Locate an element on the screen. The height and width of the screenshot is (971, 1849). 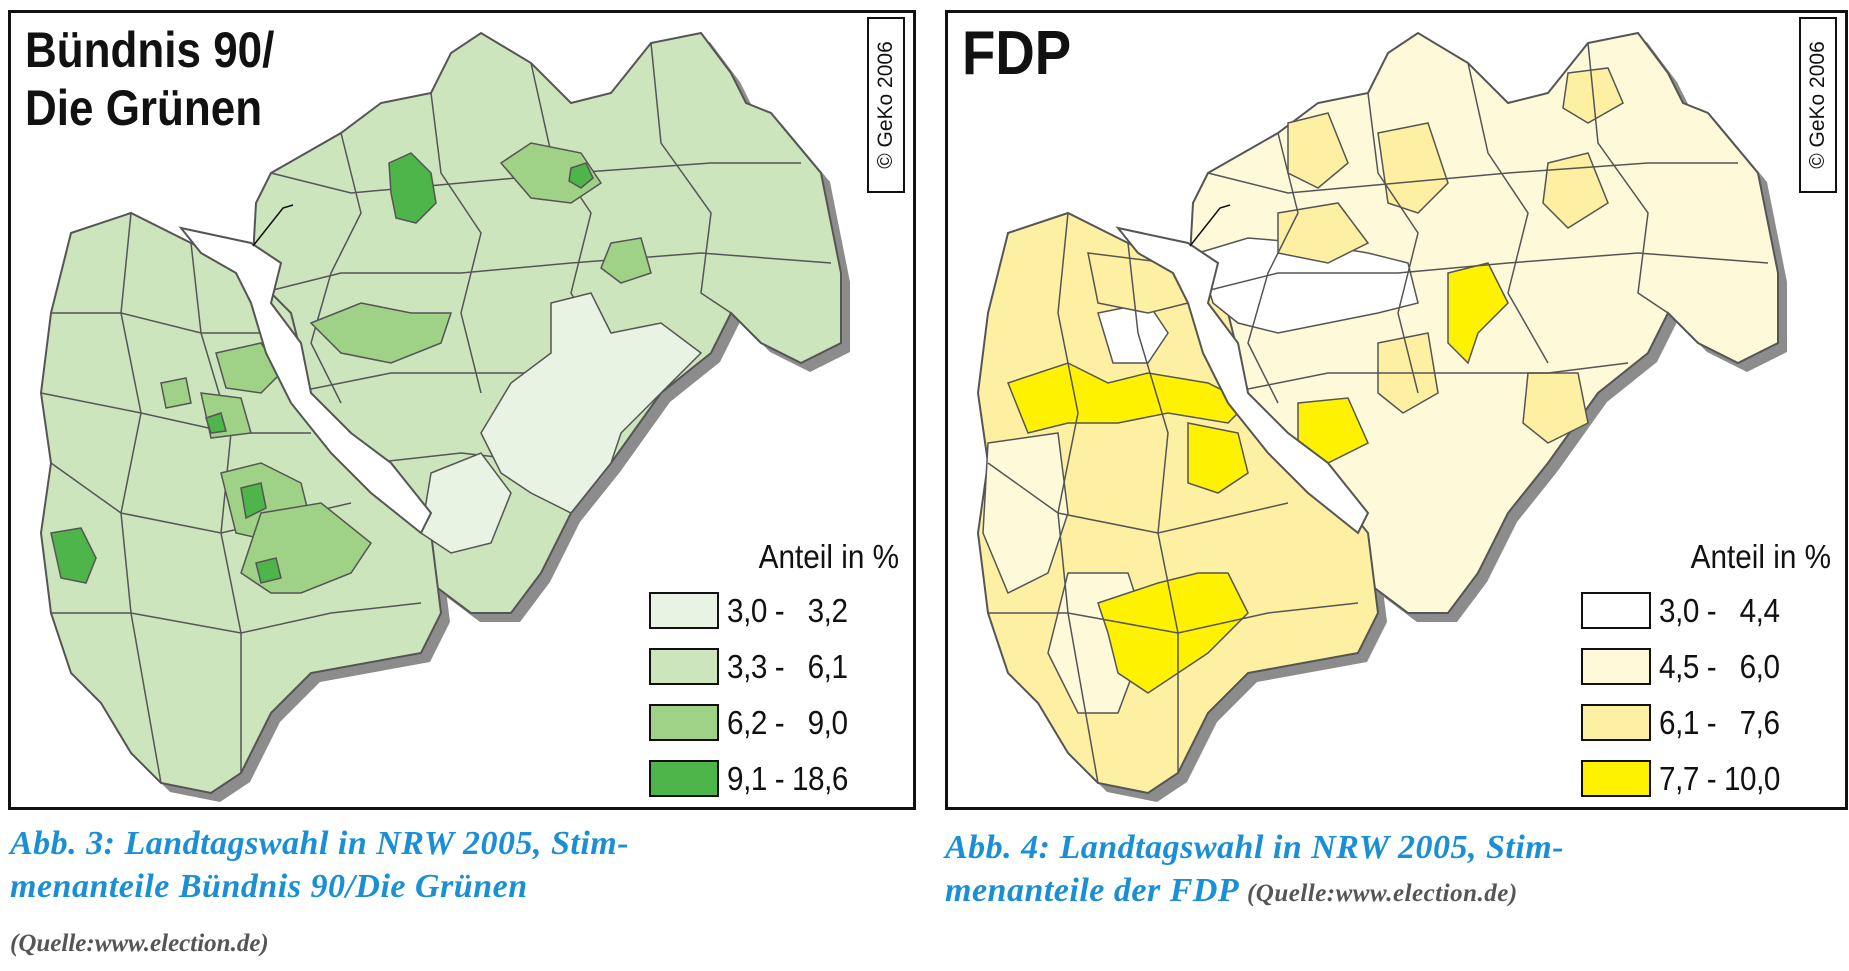
legend-item: 3,0 - 4,4 is located at coordinates (1706, 610).